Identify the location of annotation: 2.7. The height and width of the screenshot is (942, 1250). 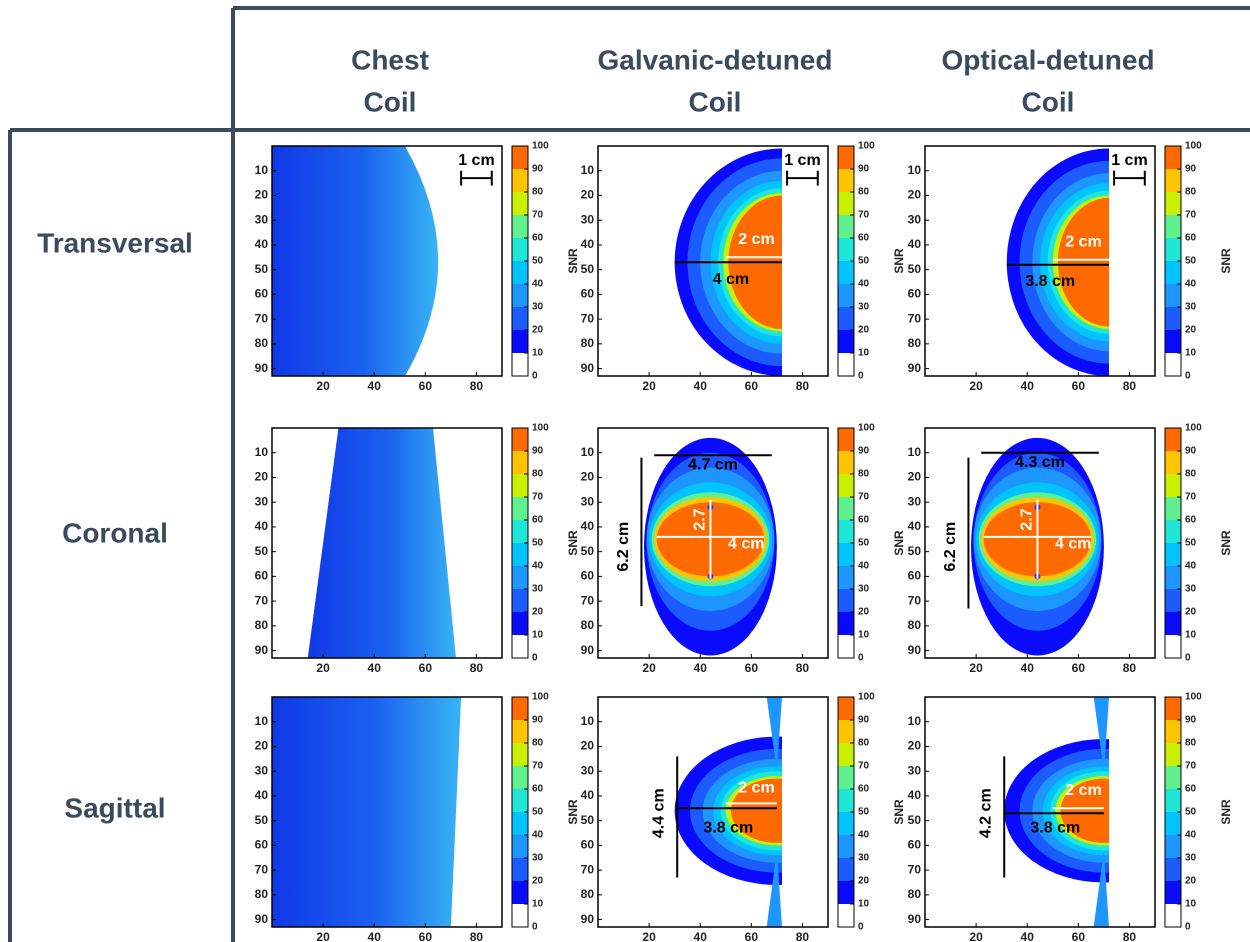
(1026, 519).